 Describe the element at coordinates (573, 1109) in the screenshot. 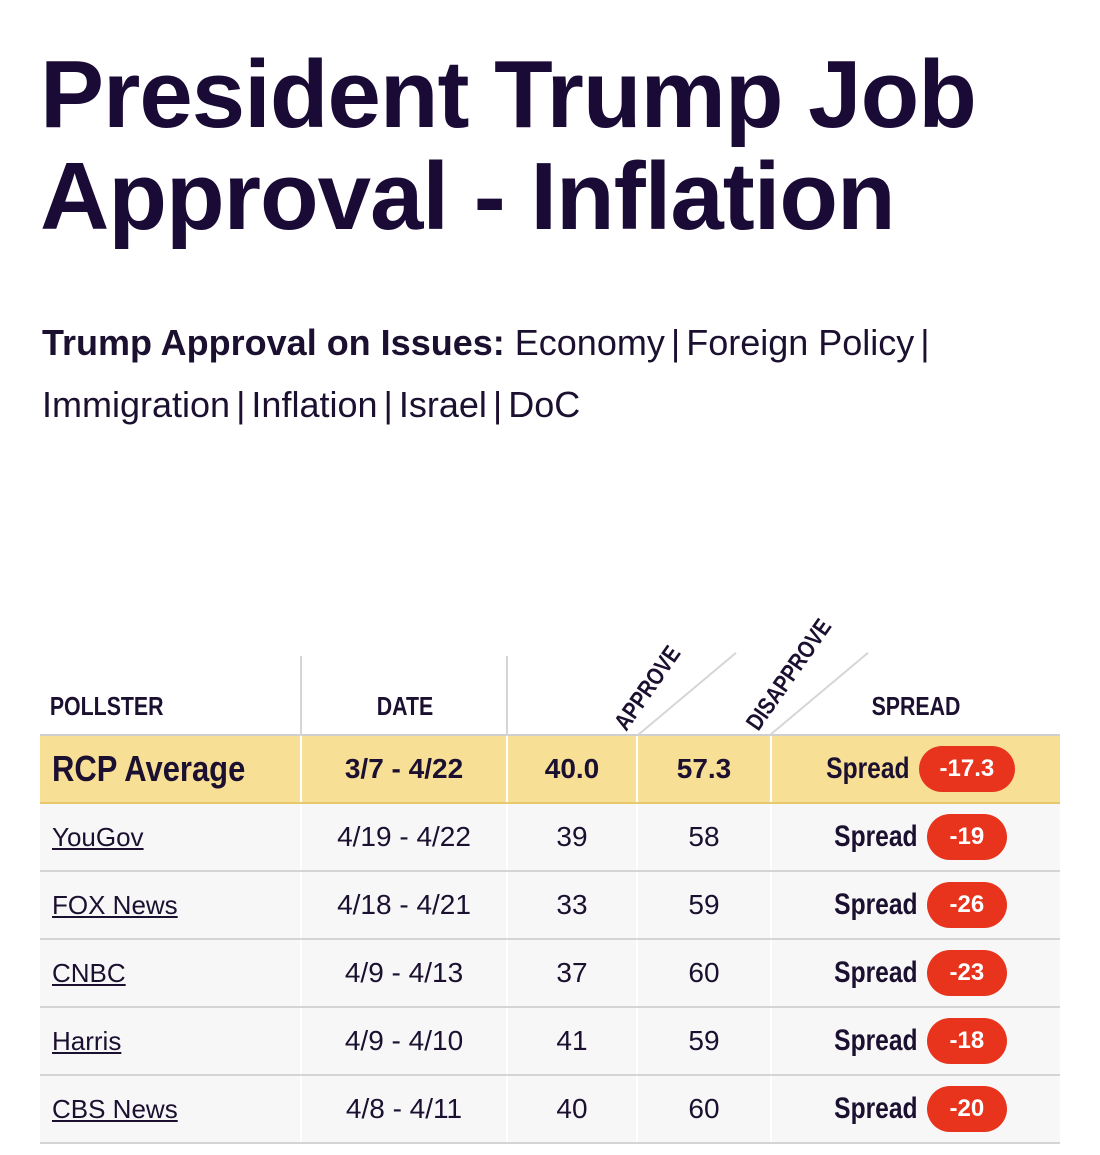

I see `approve-cell: 40` at that location.